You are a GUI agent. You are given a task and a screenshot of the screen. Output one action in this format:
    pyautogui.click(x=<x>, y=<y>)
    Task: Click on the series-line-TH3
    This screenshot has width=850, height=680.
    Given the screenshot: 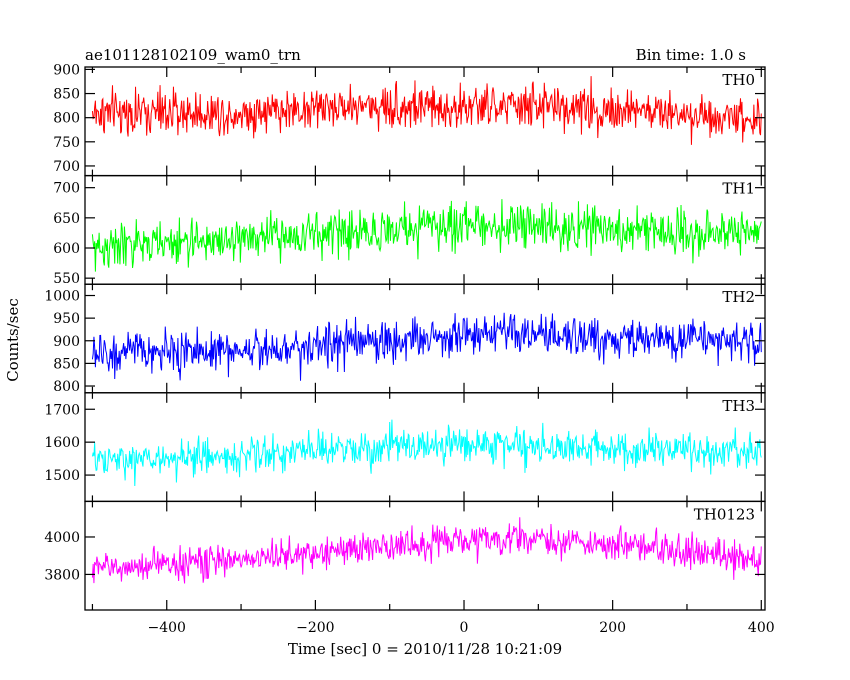 What is the action you would take?
    pyautogui.click(x=426, y=452)
    